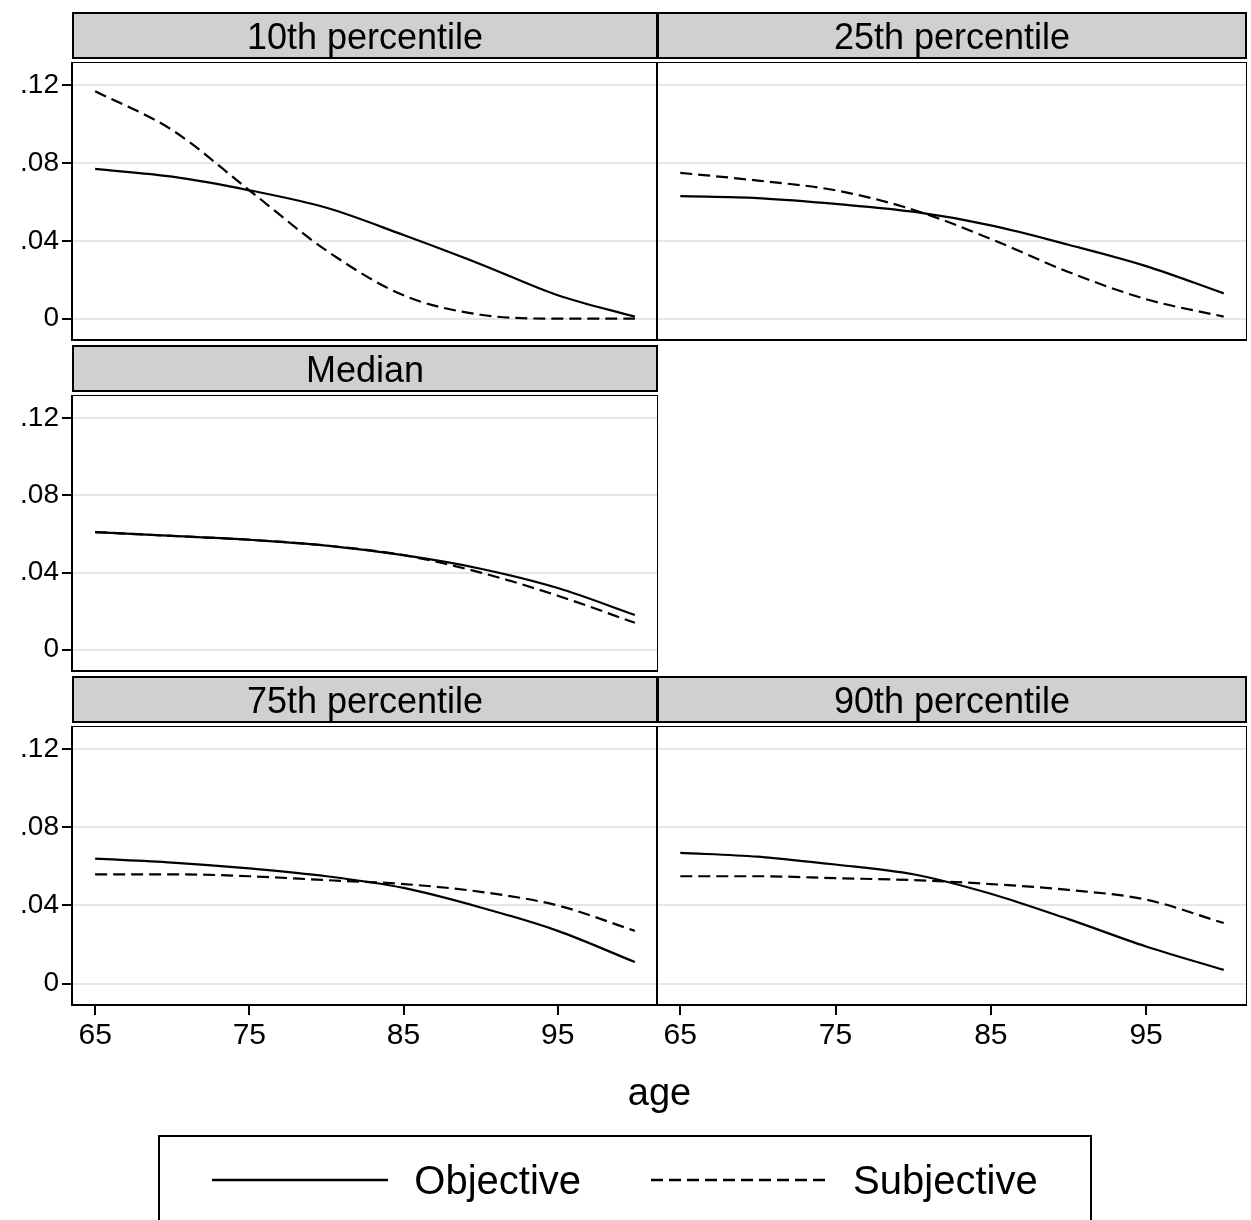 The image size is (1251, 1220). Describe the element at coordinates (952, 699) in the screenshot. I see `panel-heading-strip: 90th percentile` at that location.